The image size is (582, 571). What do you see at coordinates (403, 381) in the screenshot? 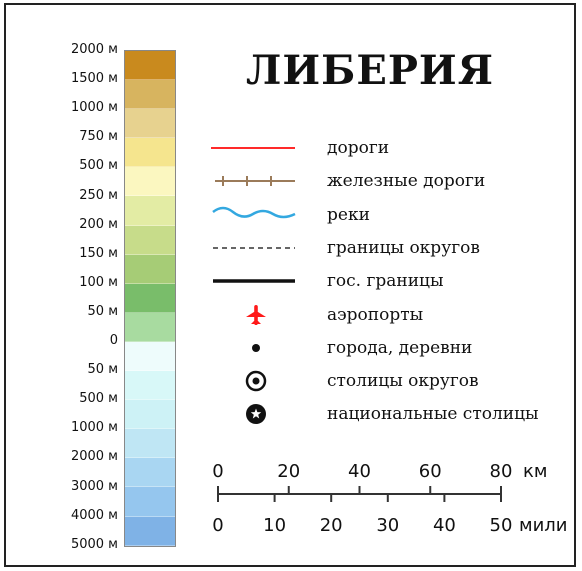
I see `legend-label: столицы округов` at bounding box center [403, 381].